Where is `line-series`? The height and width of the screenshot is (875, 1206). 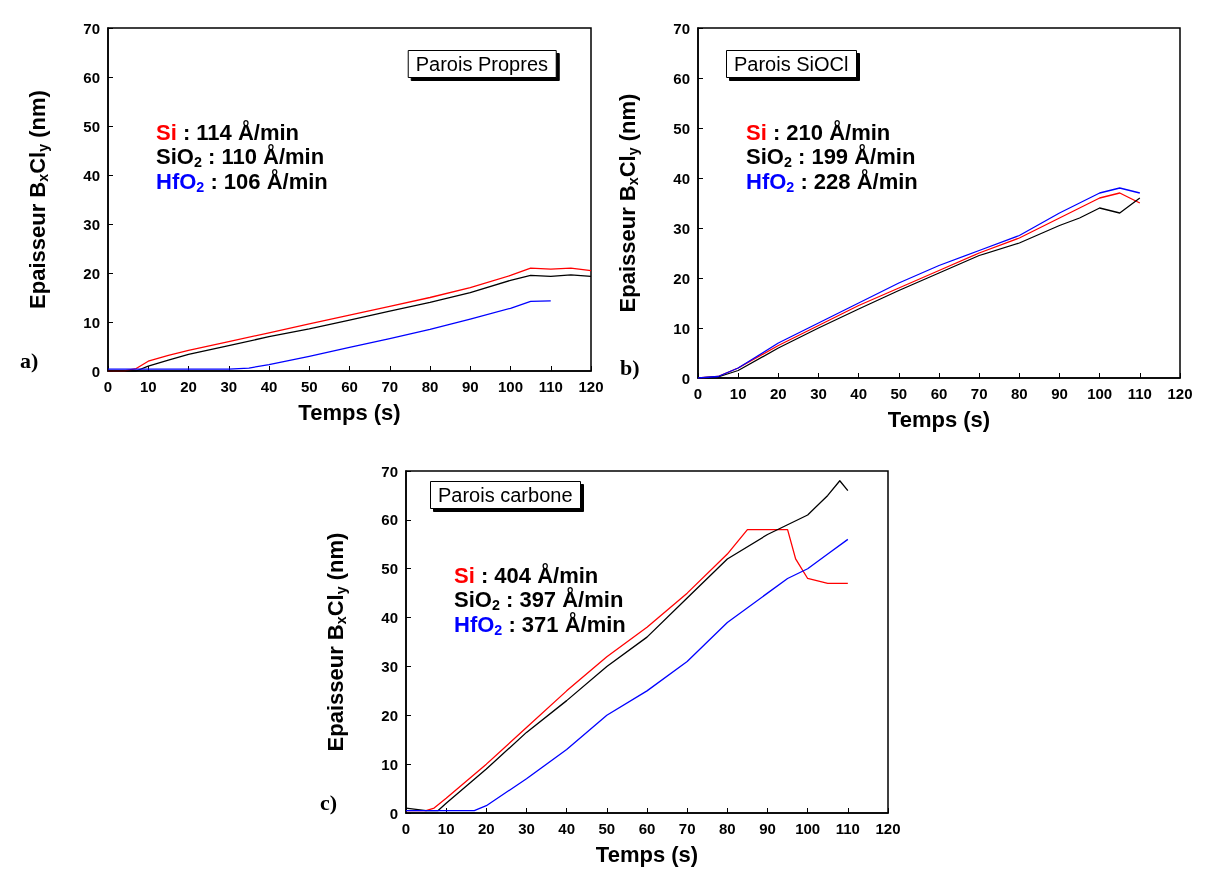 line-series is located at coordinates (329, 335).